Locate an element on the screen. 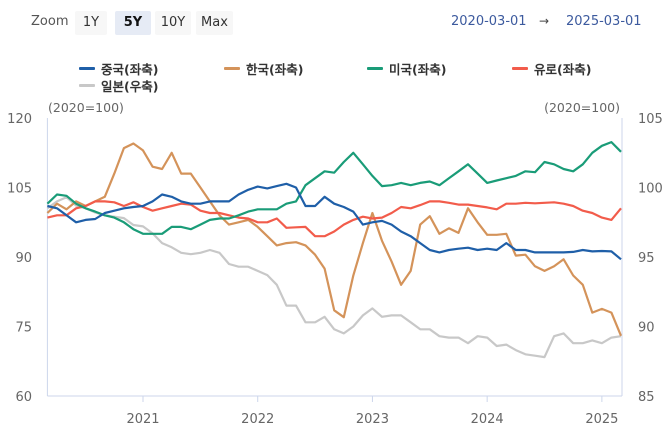 The image size is (670, 447). left-axis-tick-label: 60 is located at coordinates (23, 397).